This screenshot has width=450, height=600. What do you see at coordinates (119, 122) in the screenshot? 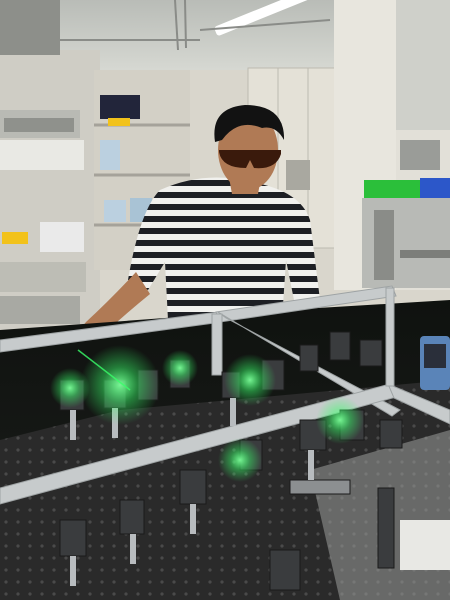
I see `yellow-item` at bounding box center [119, 122].